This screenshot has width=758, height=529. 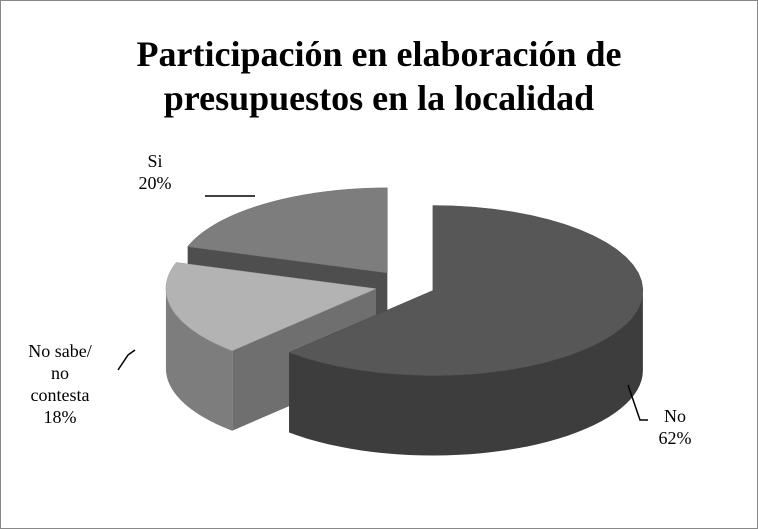 What do you see at coordinates (155, 161) in the screenshot?
I see `category-label: Si` at bounding box center [155, 161].